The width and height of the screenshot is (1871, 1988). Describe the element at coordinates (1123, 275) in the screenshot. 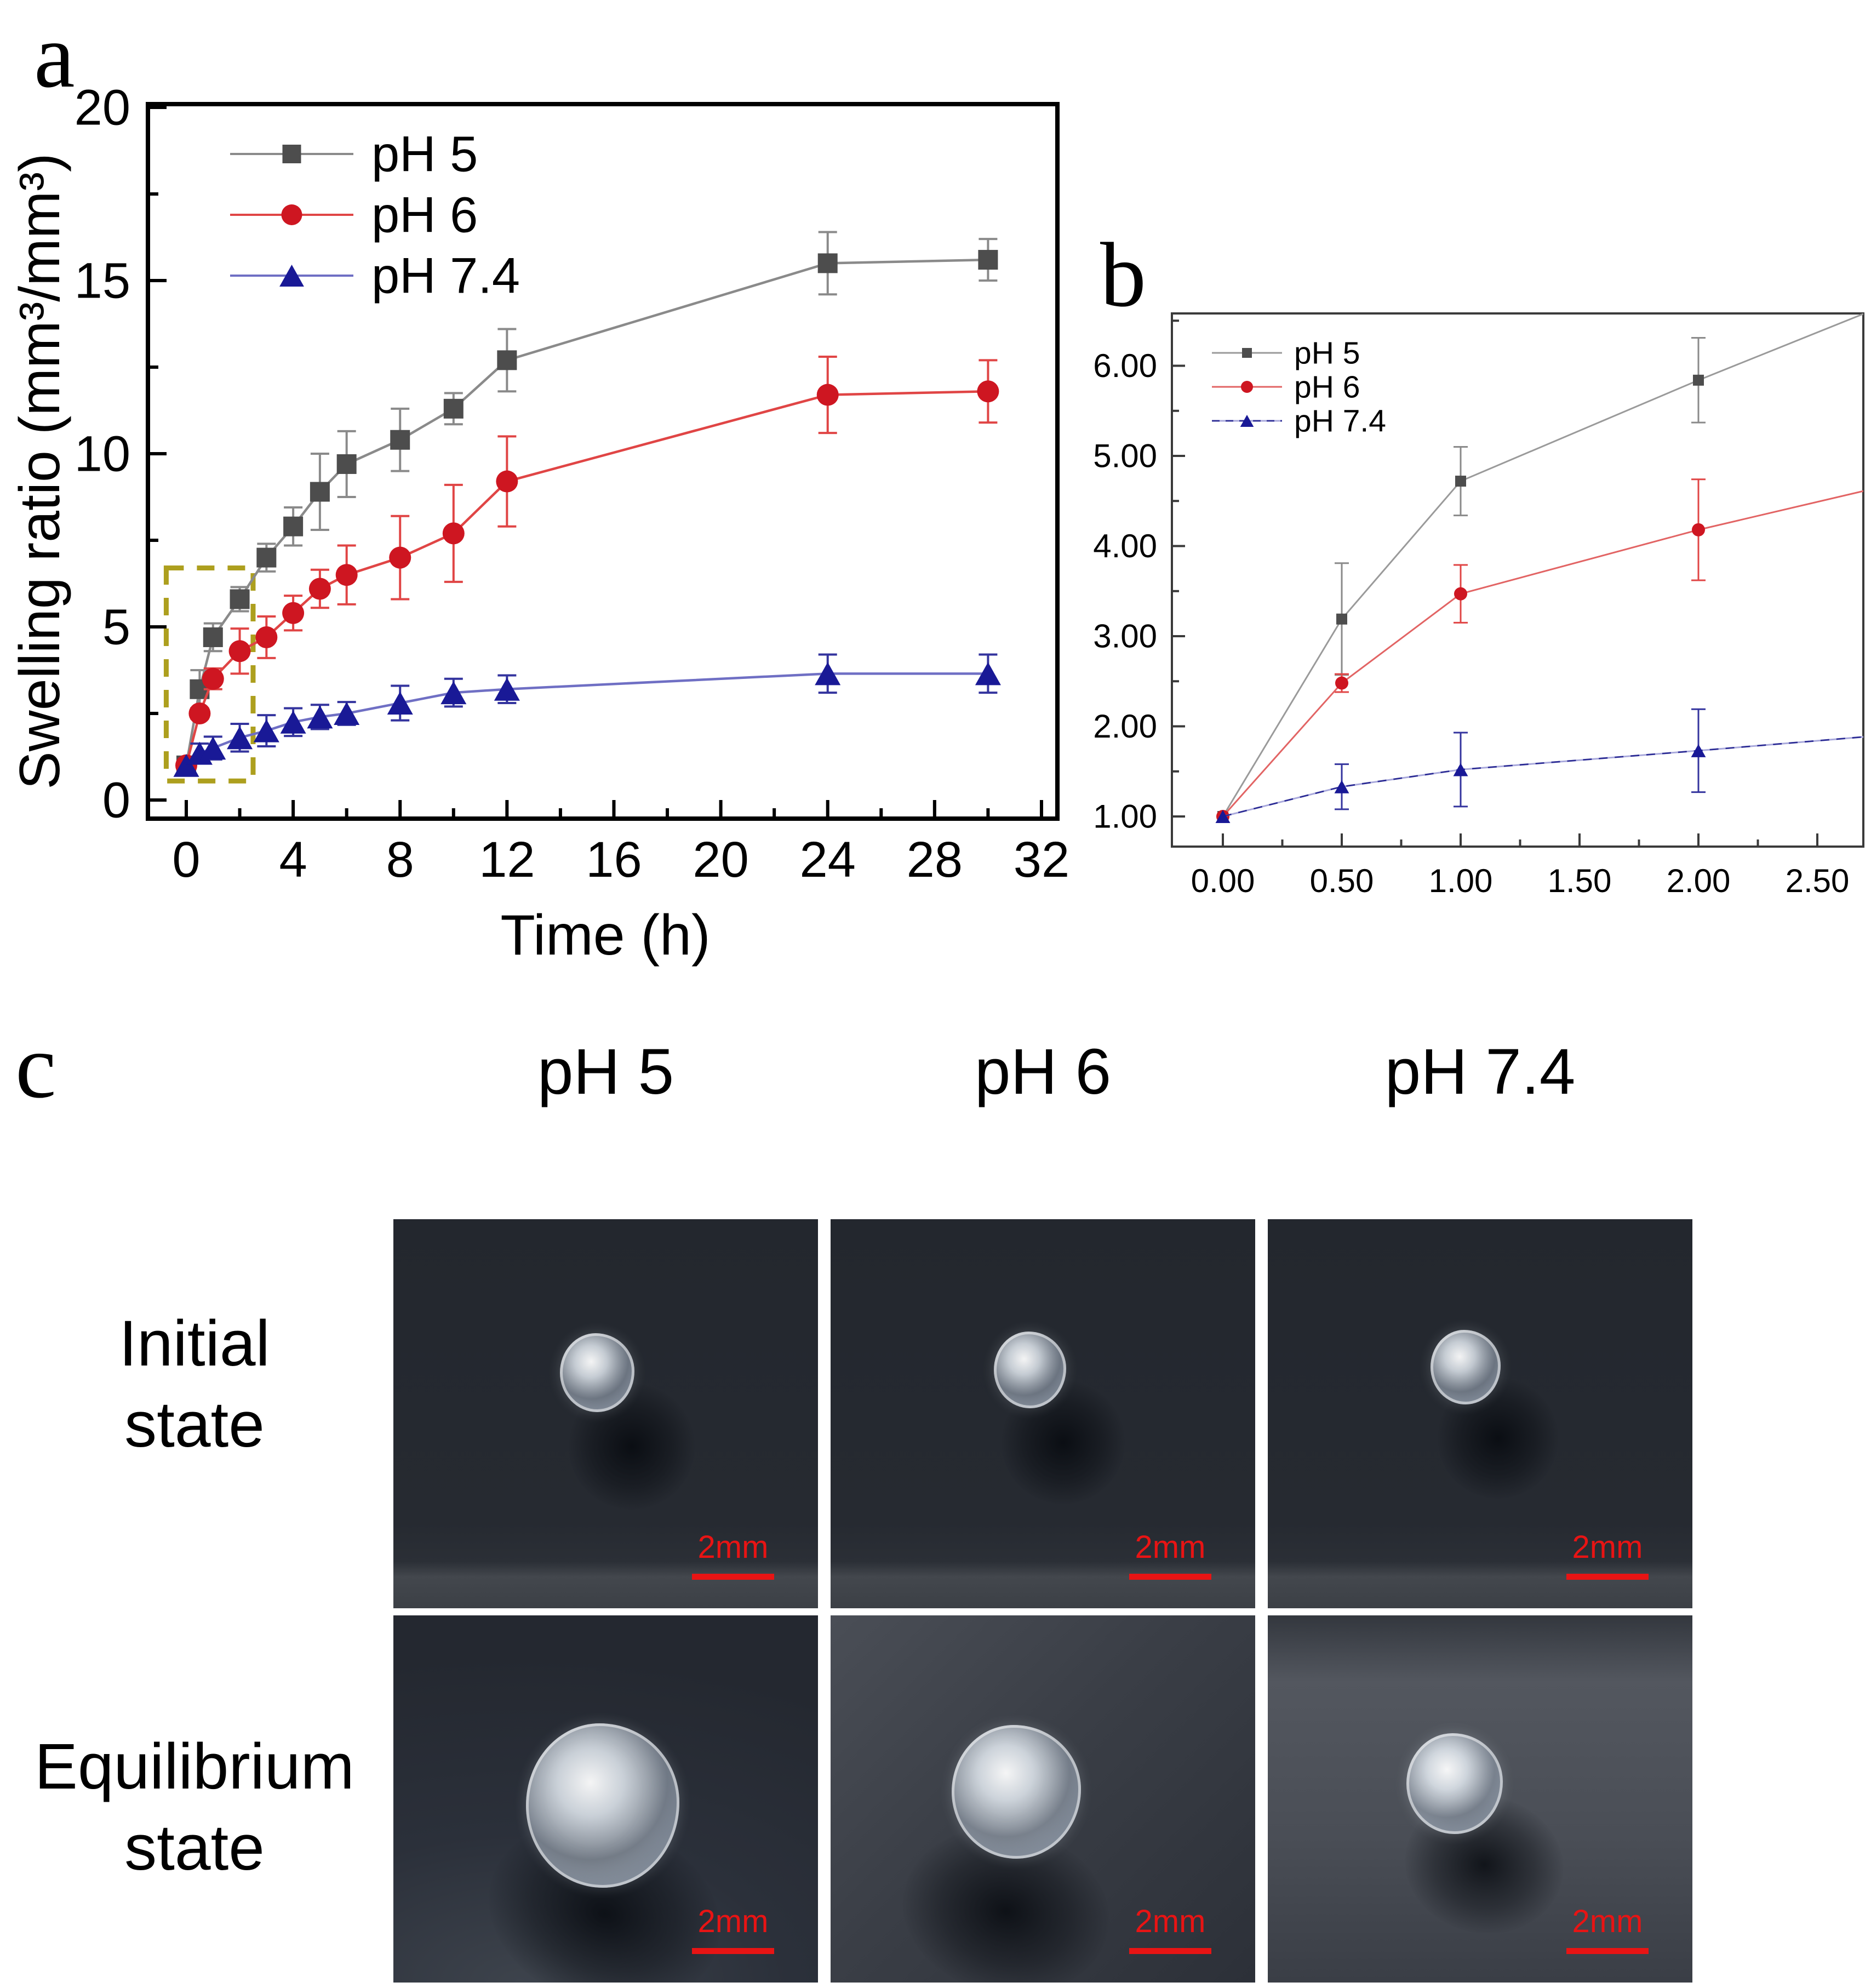

I see `panel-b-letter: b` at that location.